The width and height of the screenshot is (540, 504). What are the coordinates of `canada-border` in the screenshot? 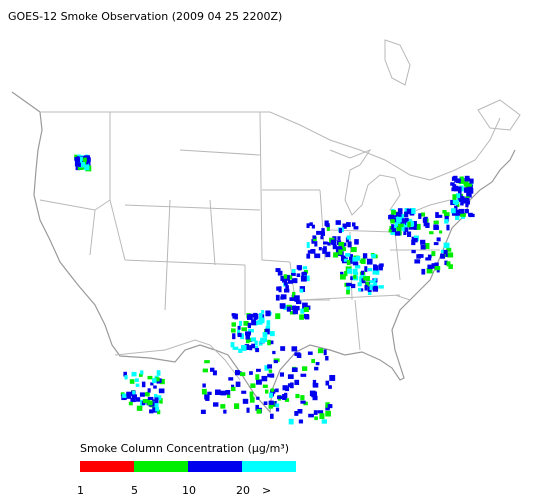 It's located at (270, 146).